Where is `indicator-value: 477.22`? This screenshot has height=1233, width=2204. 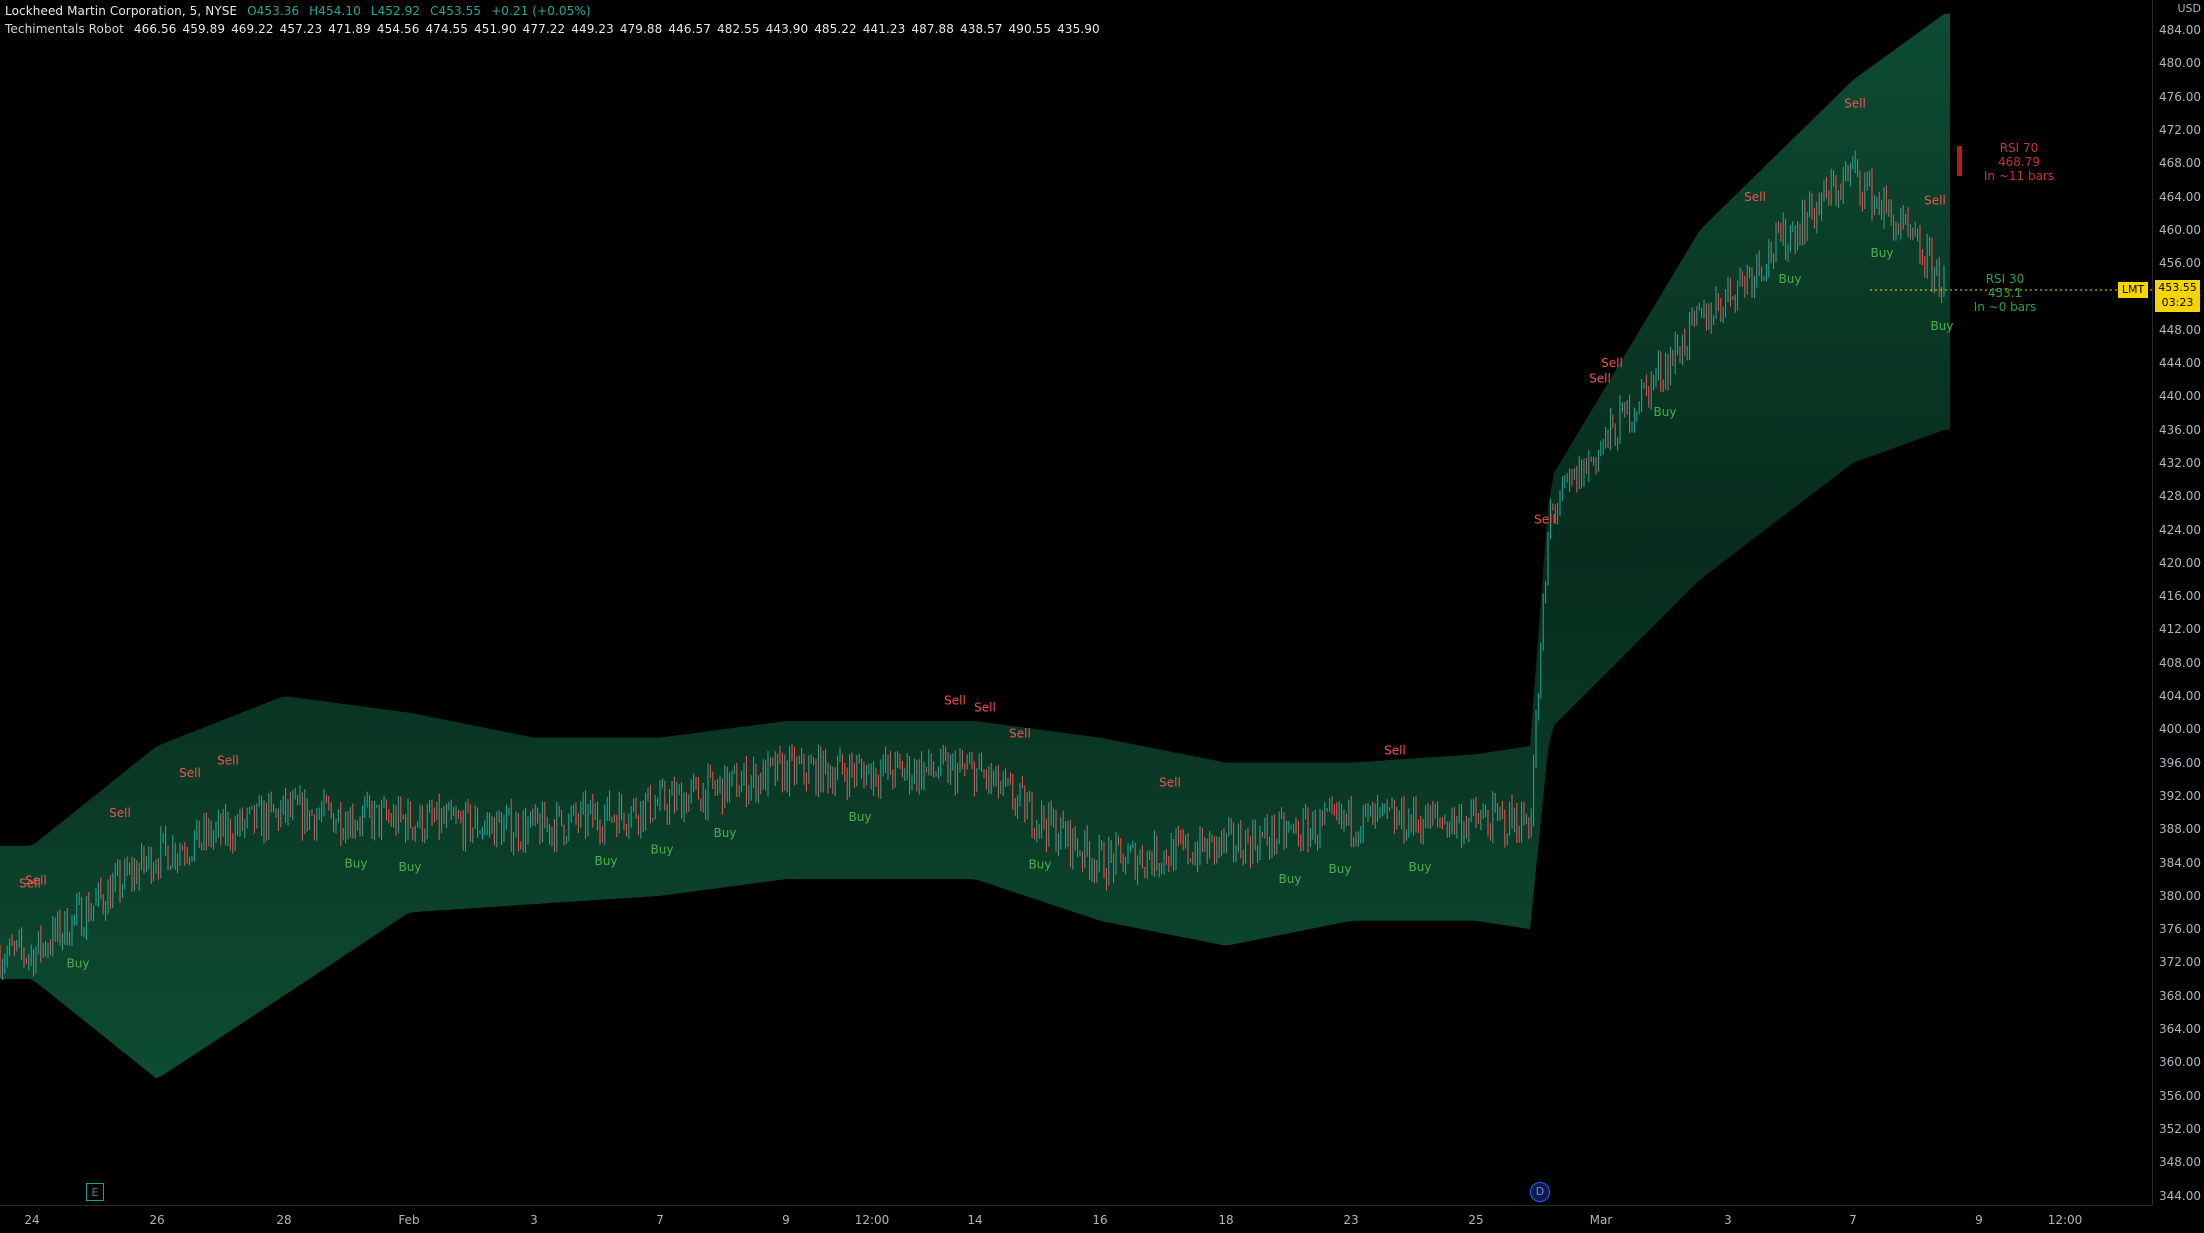 indicator-value: 477.22 is located at coordinates (544, 29).